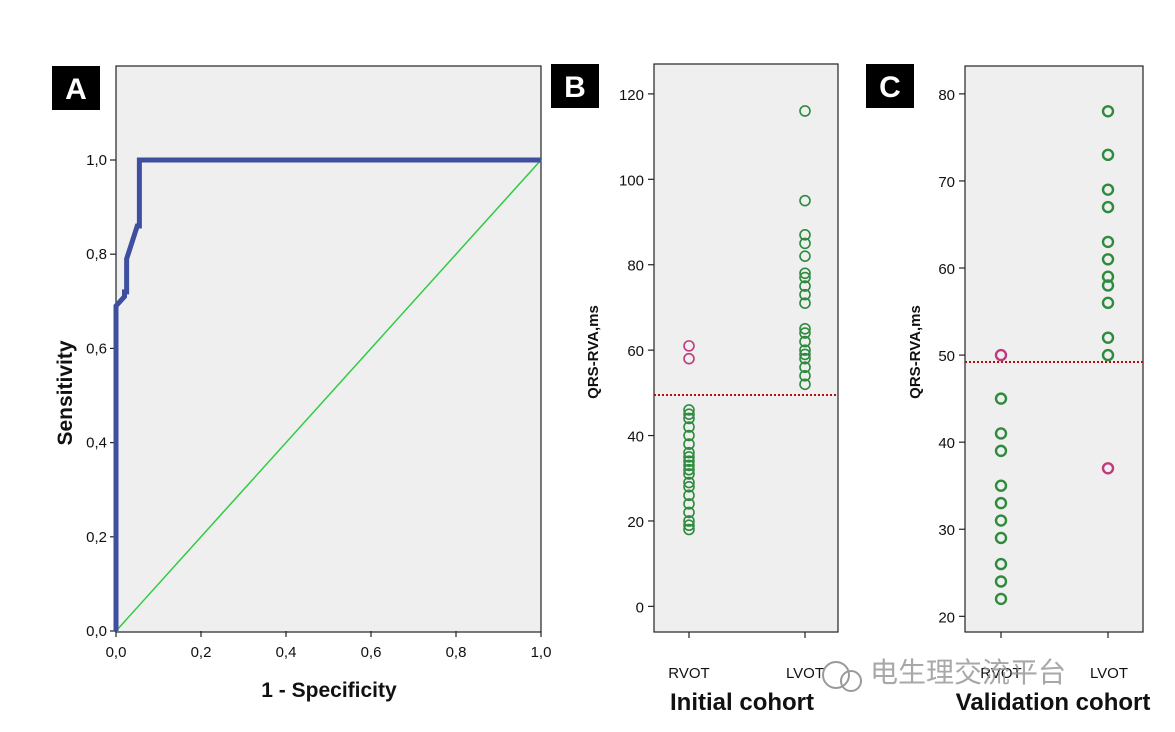  What do you see at coordinates (96, 443) in the screenshot?
I see `panel-a-ytick-label: 0,4` at bounding box center [96, 443].